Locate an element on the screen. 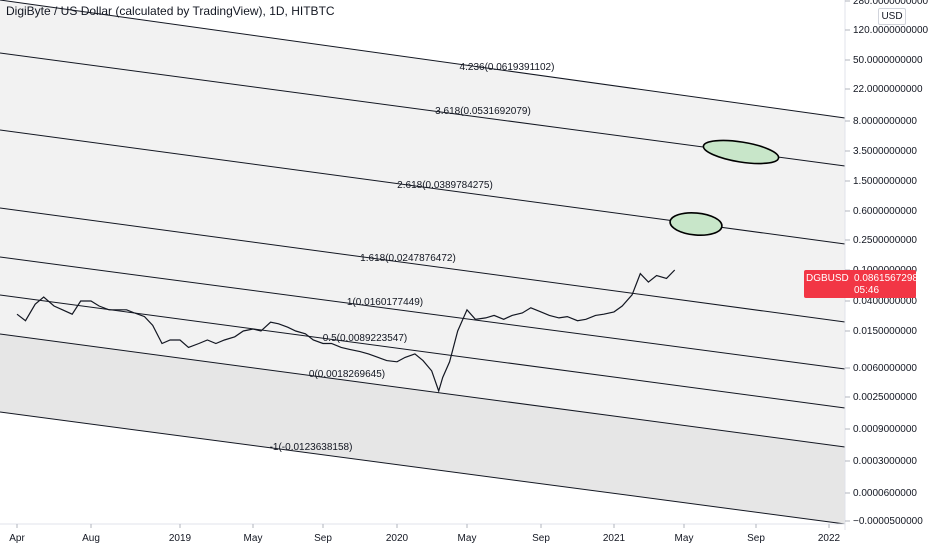  y-tick-label: 280.0000000000 is located at coordinates (891, 3).